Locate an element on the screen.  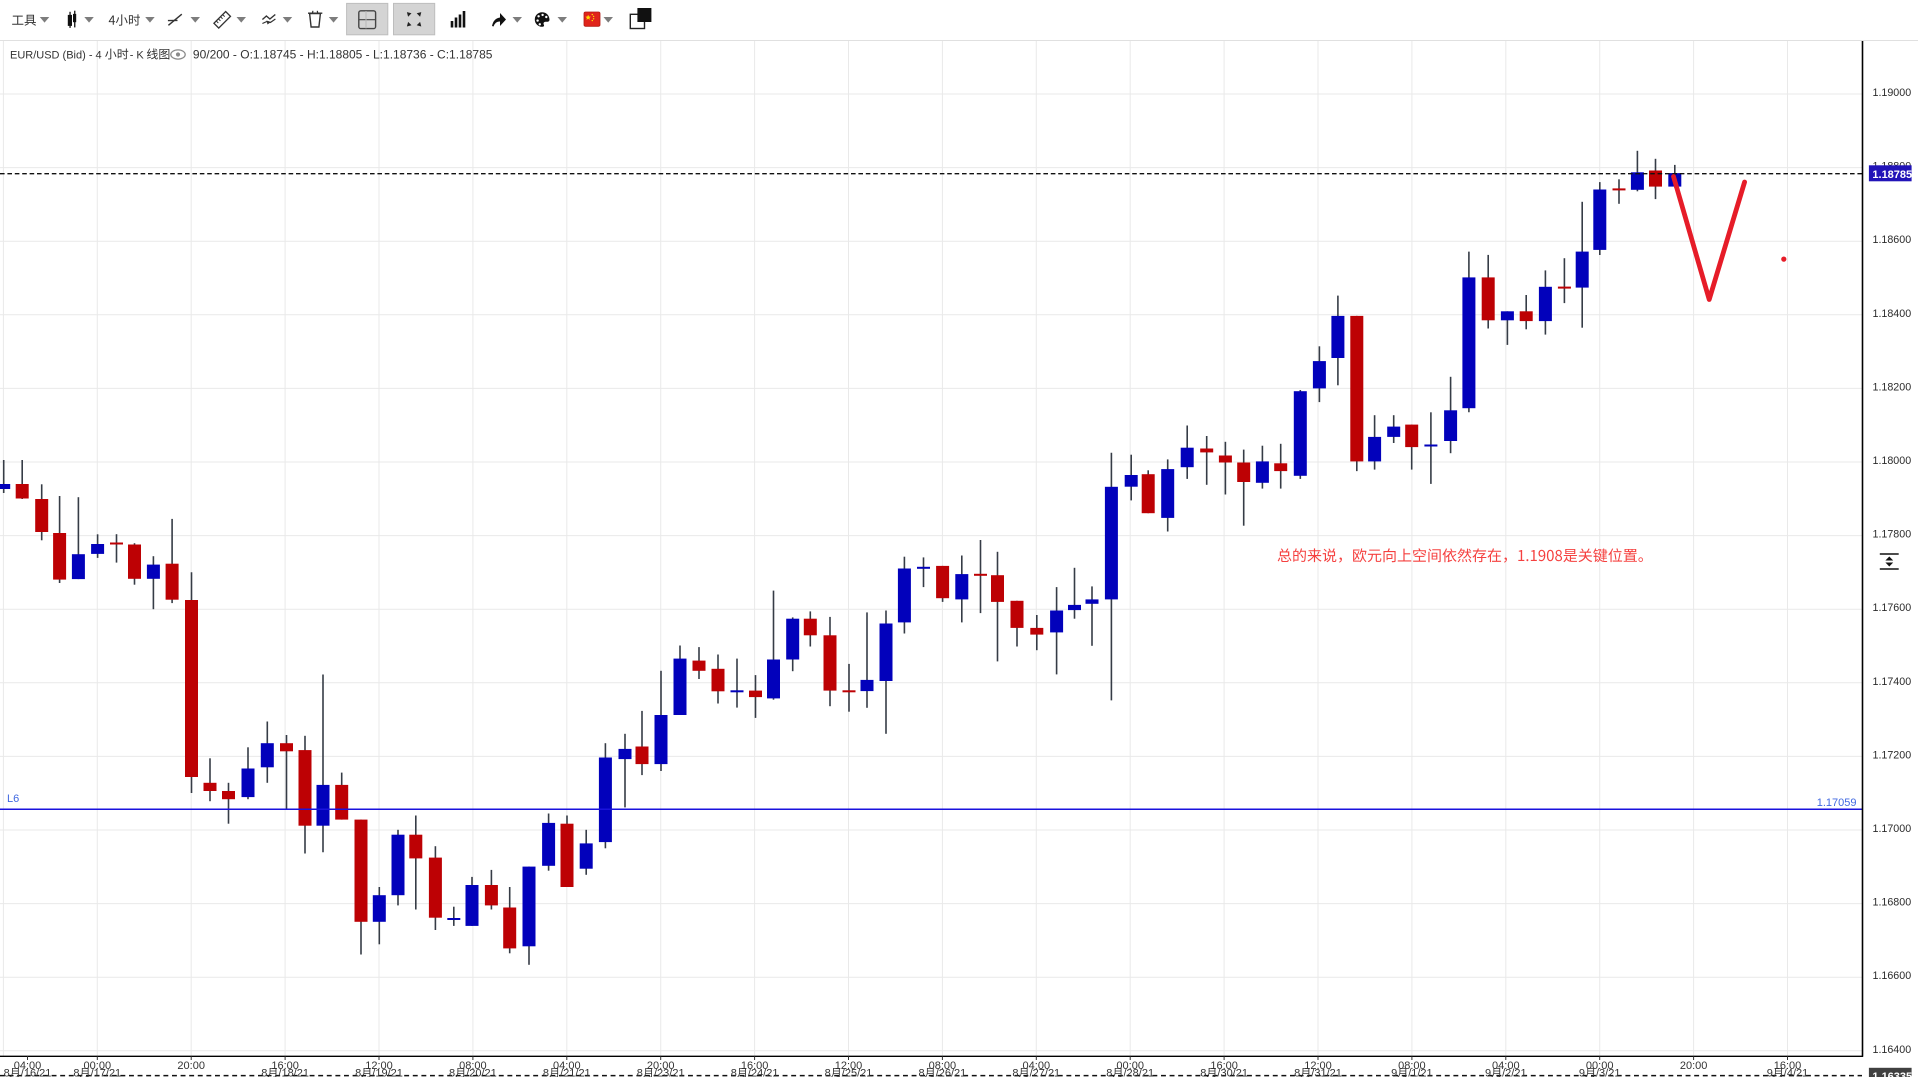
svg-text: /24/21 is located at coordinates (763, 1072).